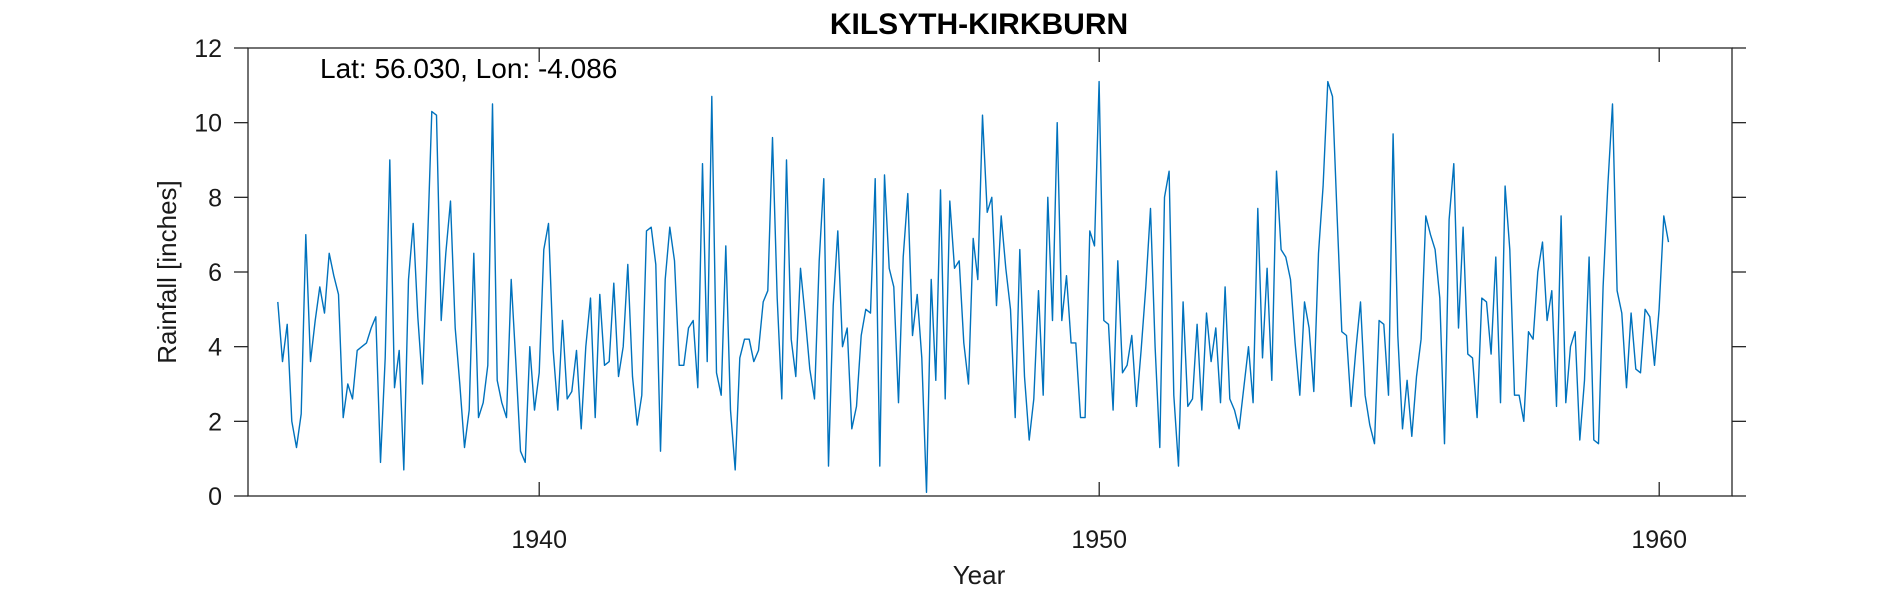 This screenshot has height=591, width=1890. Describe the element at coordinates (979, 24) in the screenshot. I see `chart-title: KILSYTH-KIRKBURN` at that location.